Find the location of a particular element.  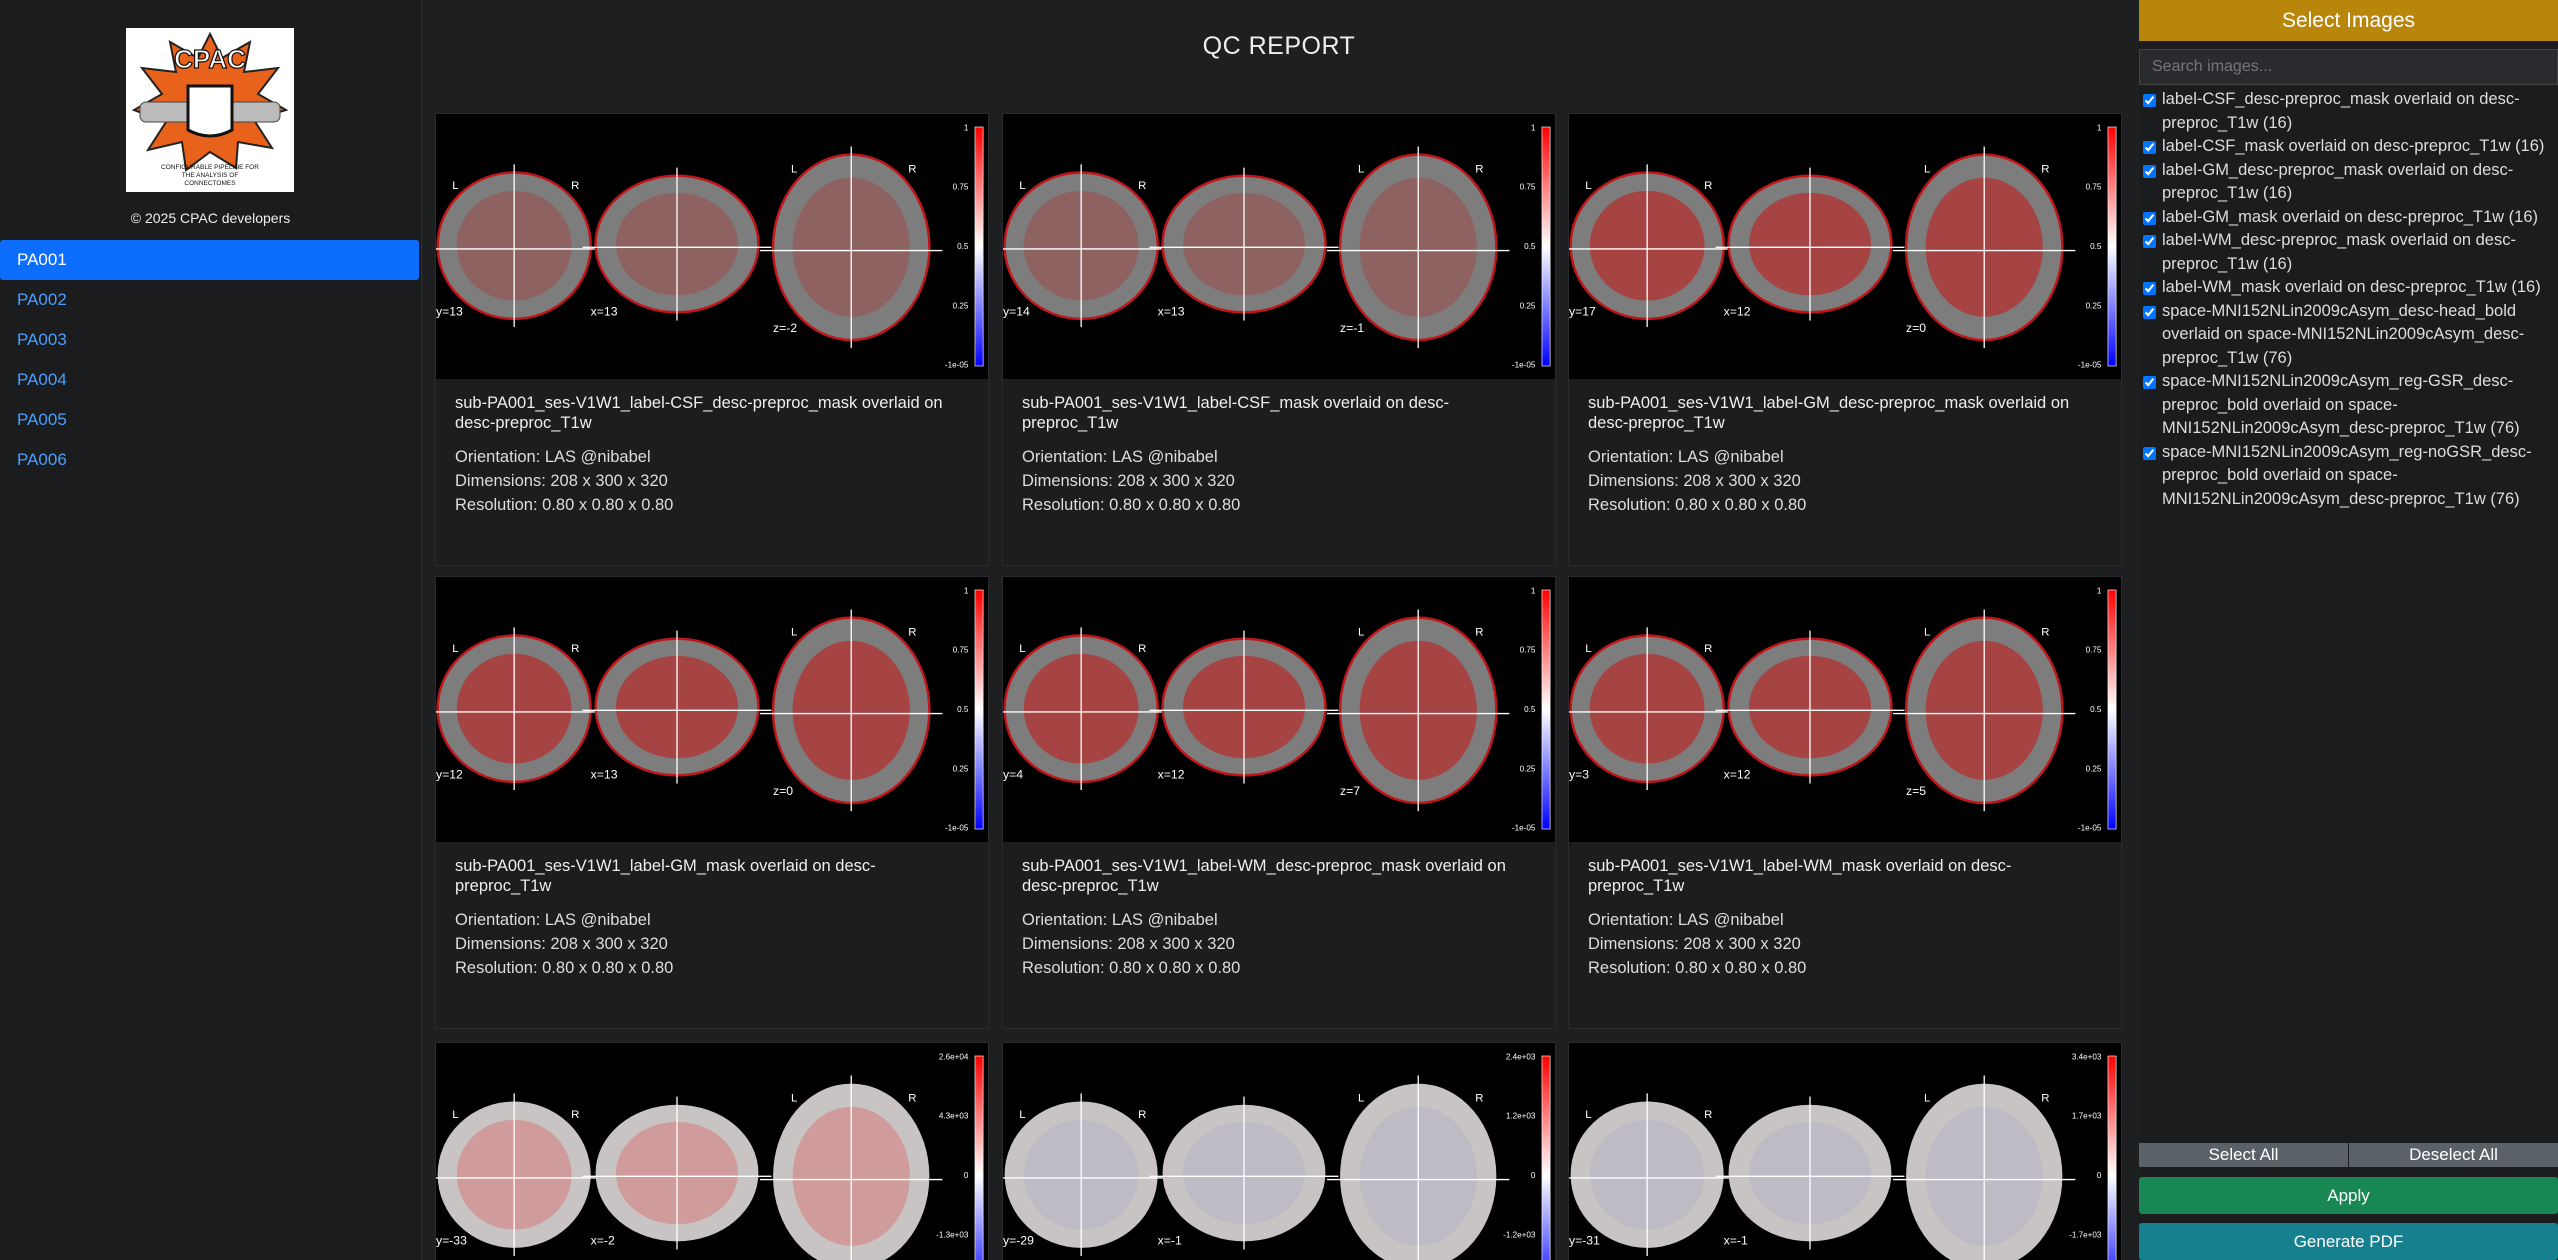

brain-image: L R L Ry=13 x=13 z=-2 1 0.75 0.5 0.25 -1e-05 is located at coordinates (712, 246).